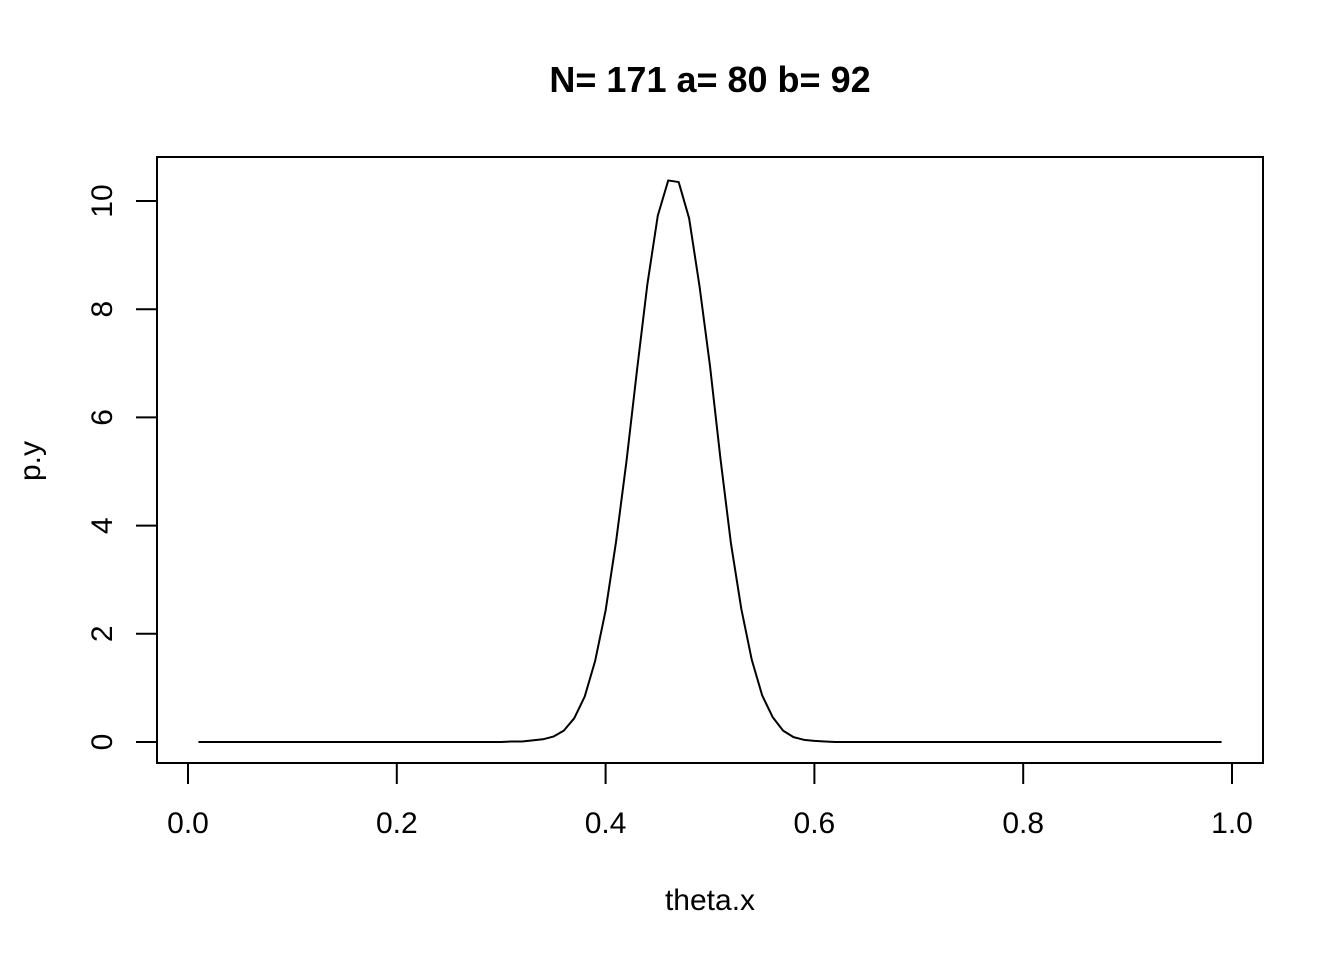 The width and height of the screenshot is (1344, 960). Describe the element at coordinates (102, 525) in the screenshot. I see `y-tick-label: 4` at that location.